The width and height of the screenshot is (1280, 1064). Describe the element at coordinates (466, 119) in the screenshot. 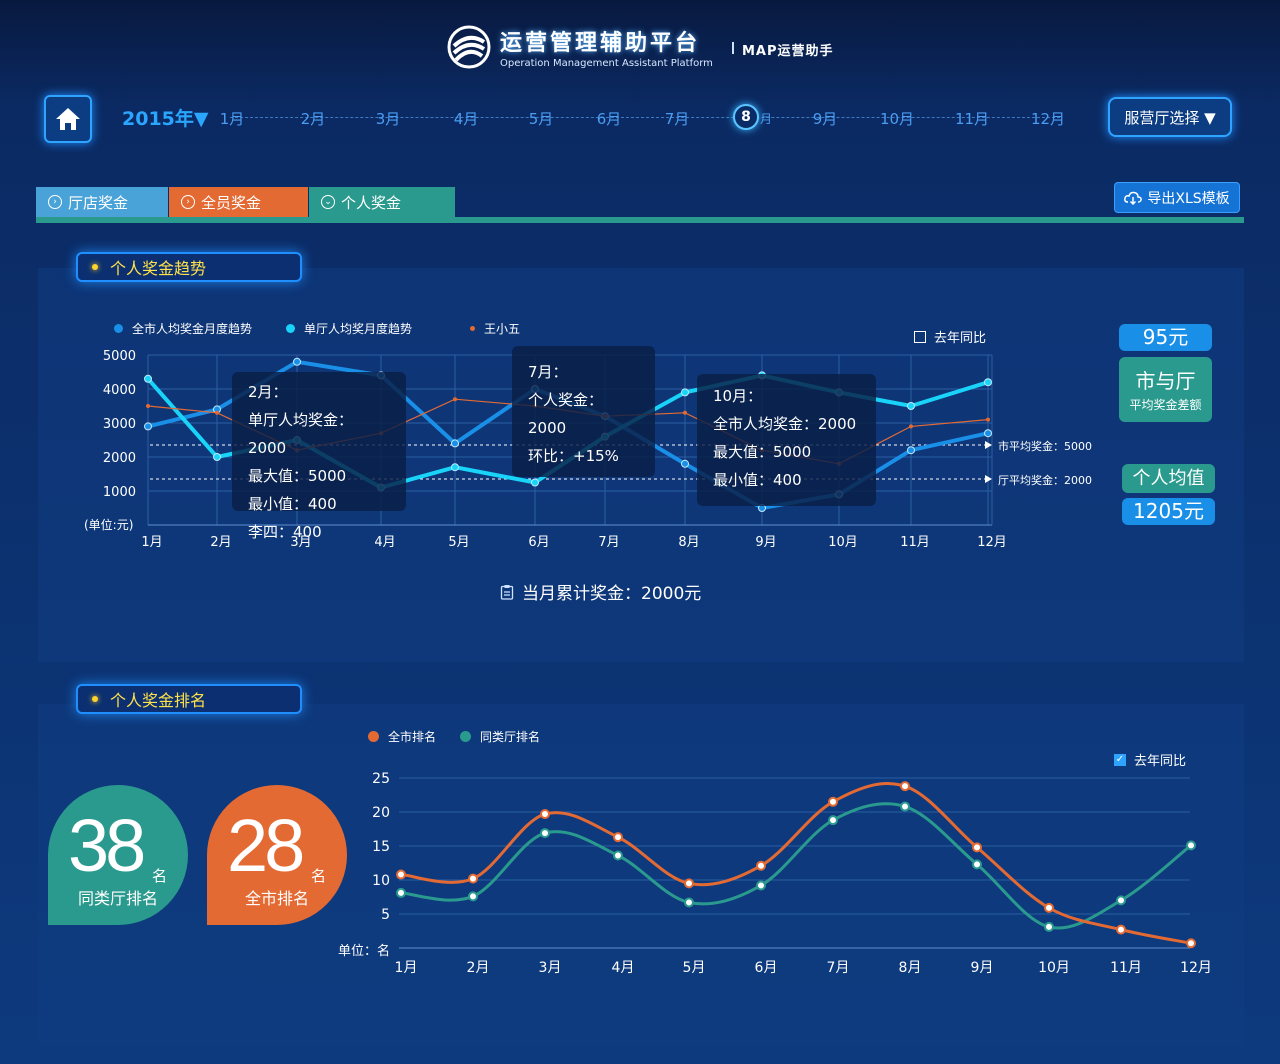

I see `month-item-4: 4月` at that location.